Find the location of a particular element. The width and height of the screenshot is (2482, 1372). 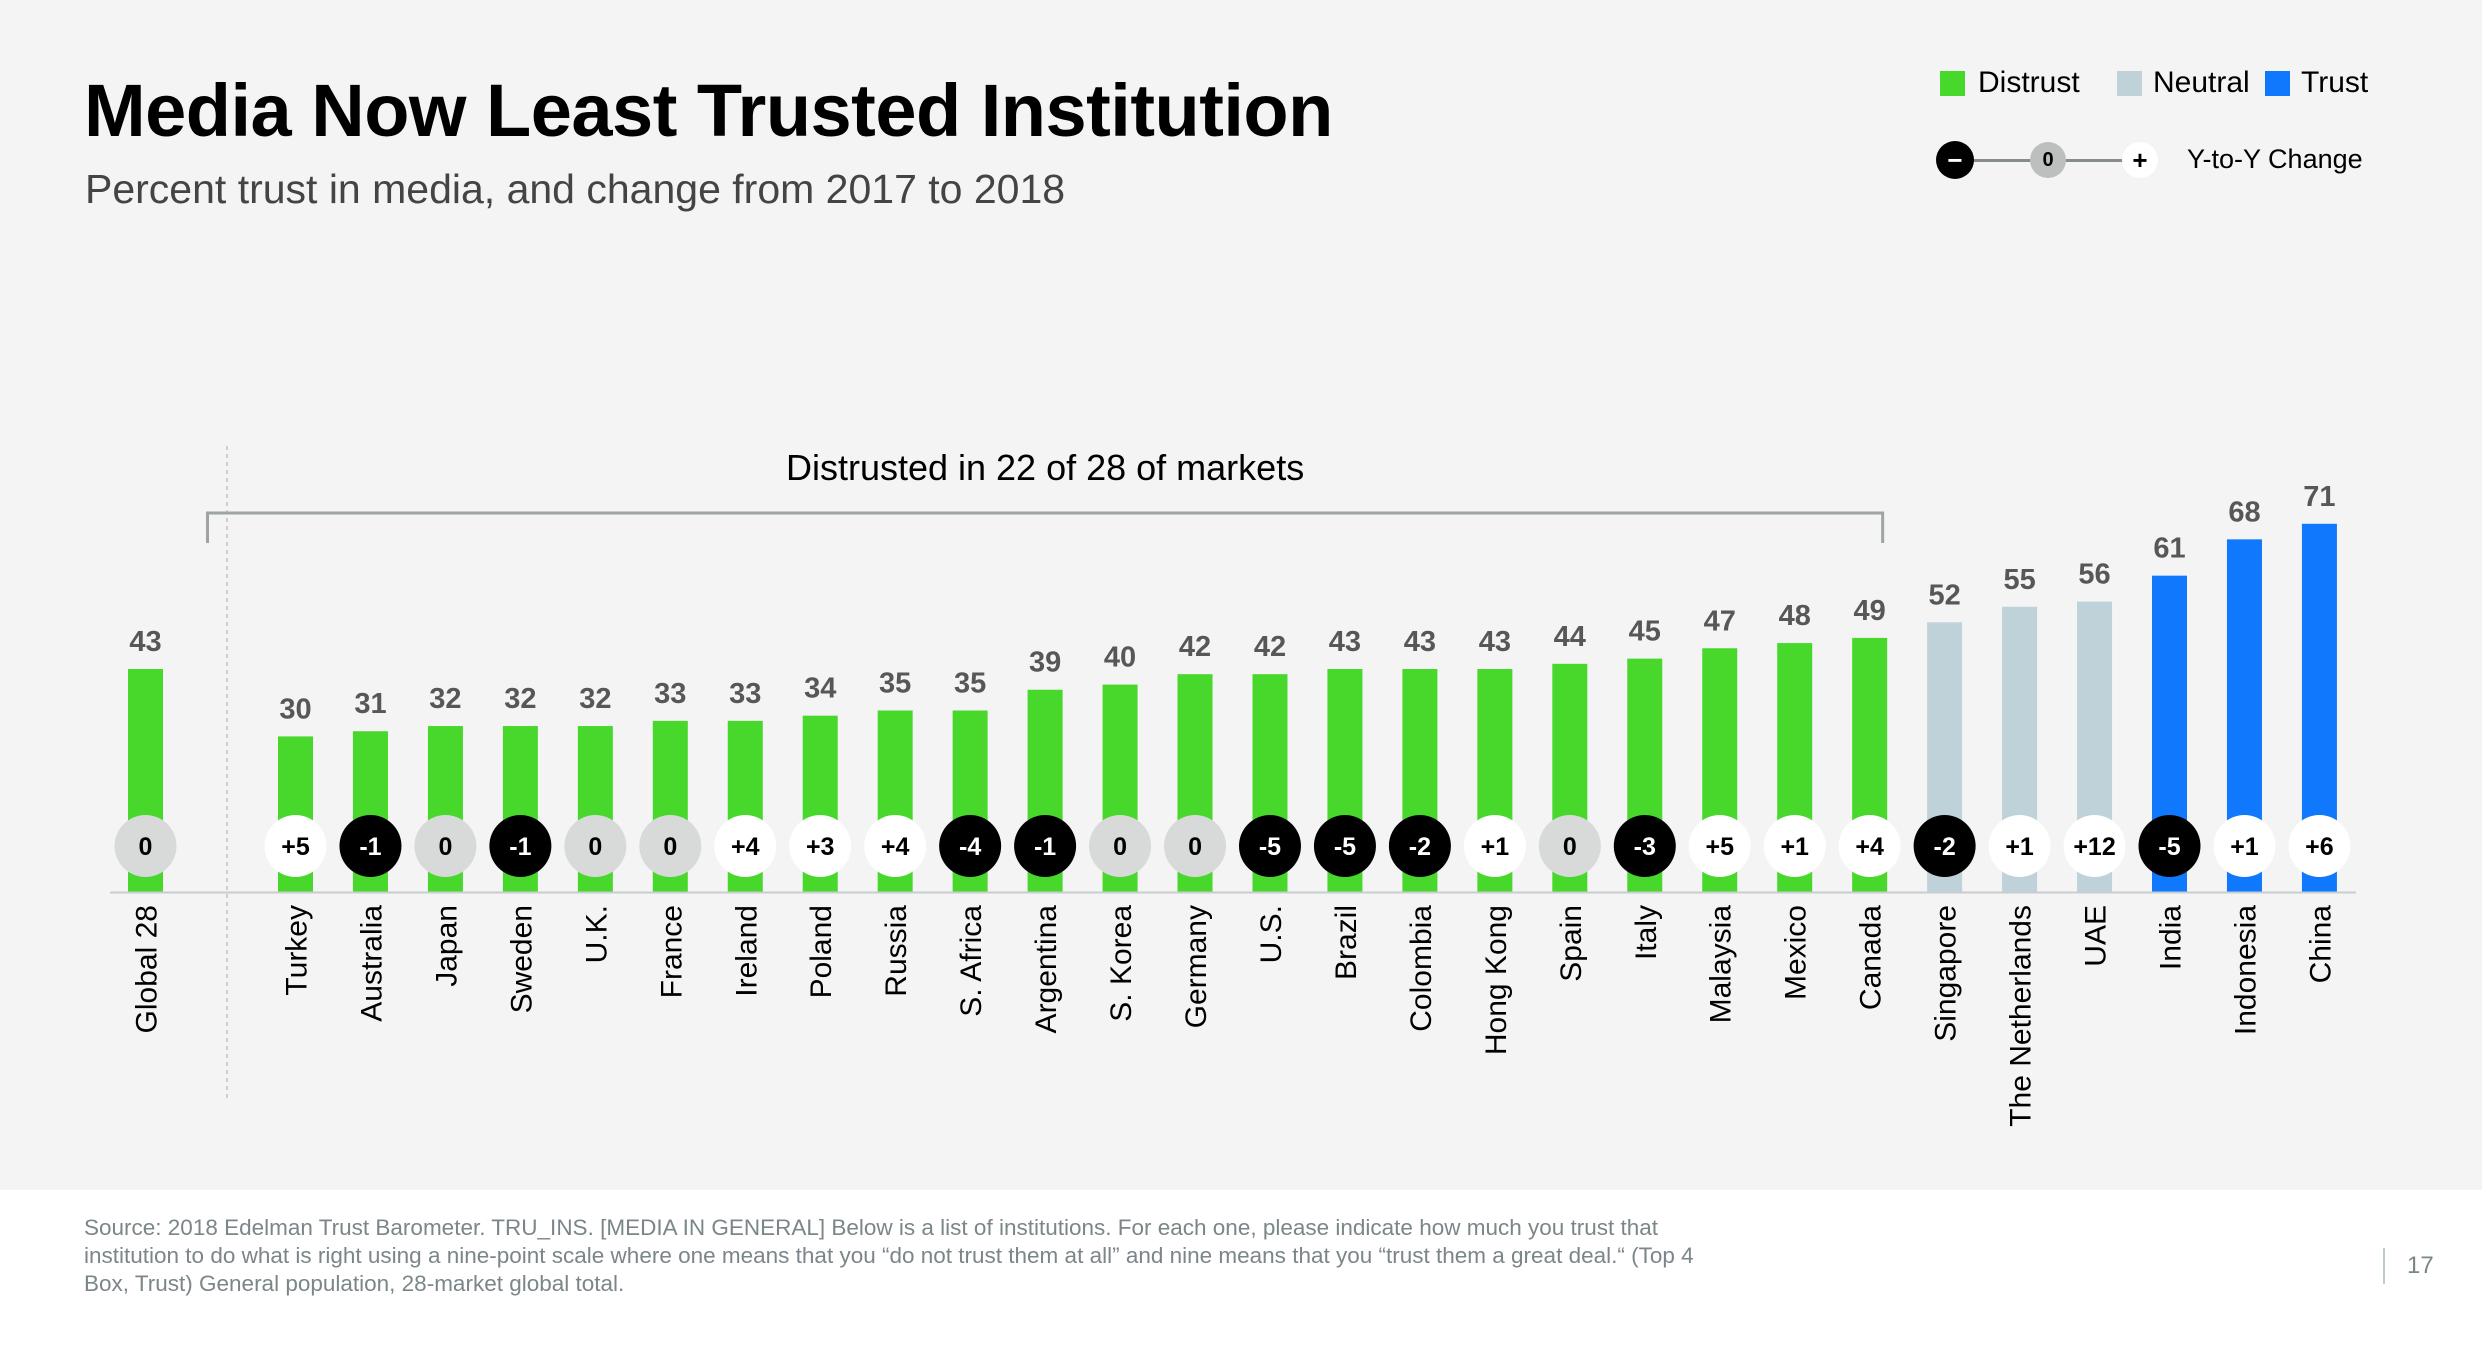

value-label-22: 52 is located at coordinates (1944, 595).